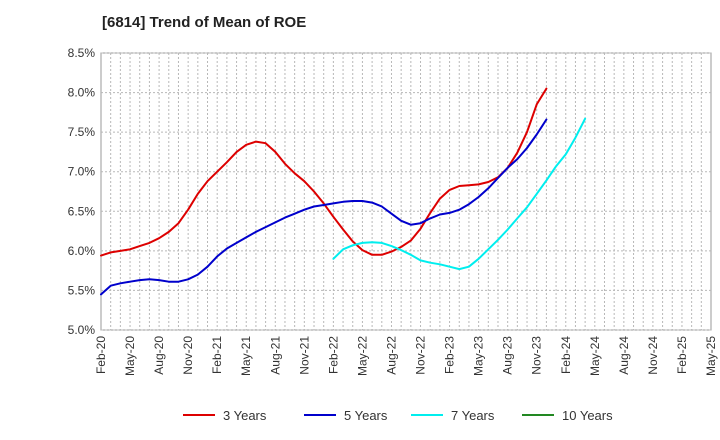 Image resolution: width=720 pixels, height=440 pixels. What do you see at coordinates (682, 355) in the screenshot?
I see `x-tick-label: Feb-25` at bounding box center [682, 355].